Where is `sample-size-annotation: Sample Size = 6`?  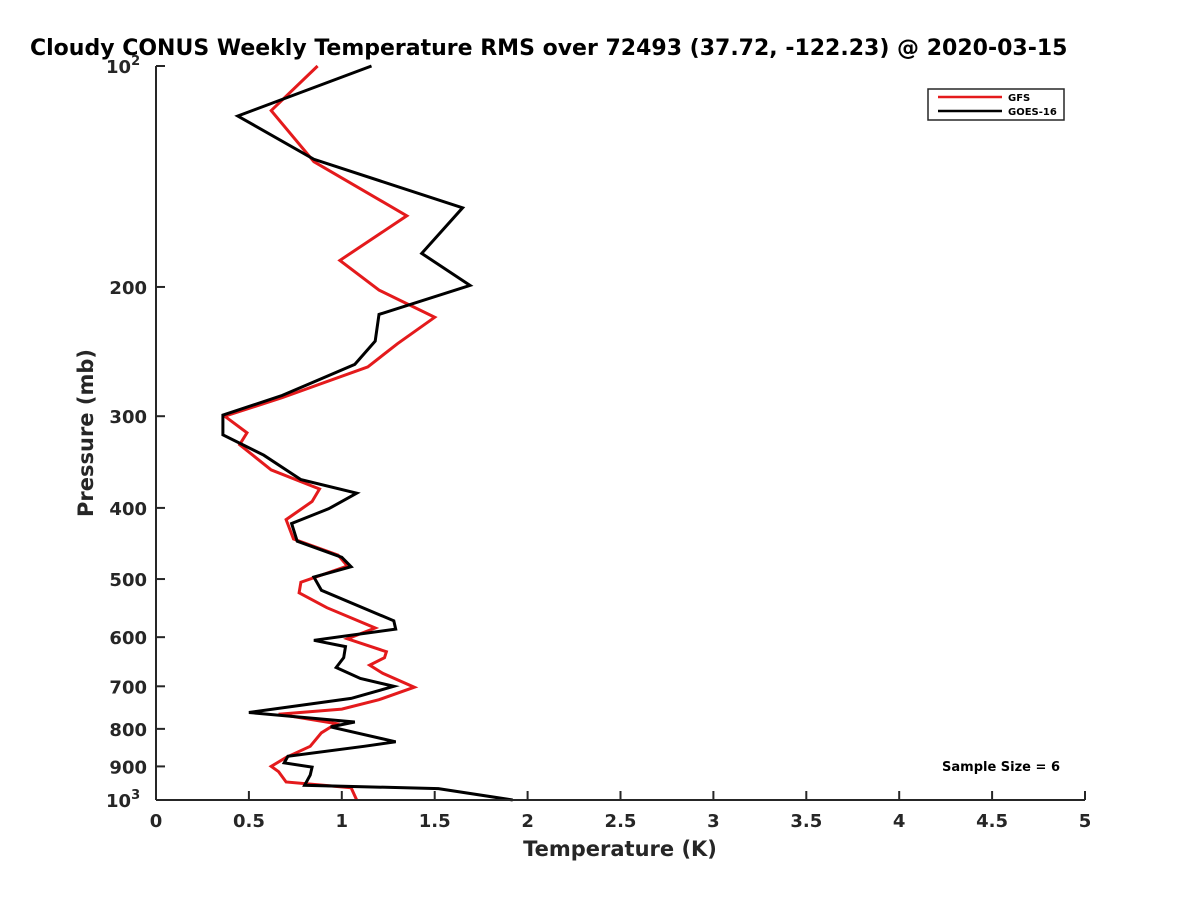 sample-size-annotation: Sample Size = 6 is located at coordinates (1001, 767).